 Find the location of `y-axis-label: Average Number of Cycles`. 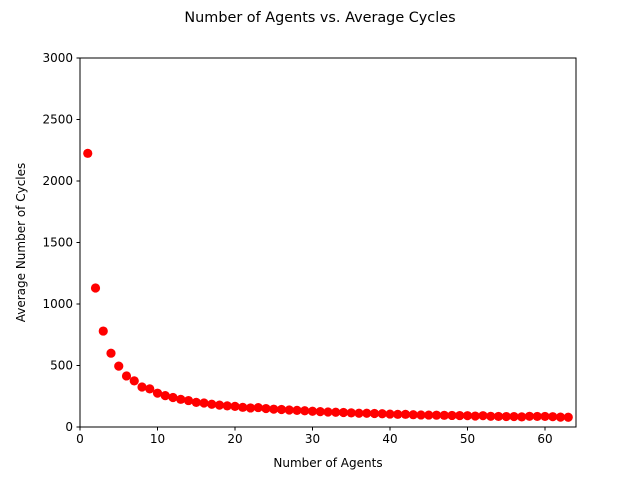

y-axis-label: Average Number of Cycles is located at coordinates (21, 243).